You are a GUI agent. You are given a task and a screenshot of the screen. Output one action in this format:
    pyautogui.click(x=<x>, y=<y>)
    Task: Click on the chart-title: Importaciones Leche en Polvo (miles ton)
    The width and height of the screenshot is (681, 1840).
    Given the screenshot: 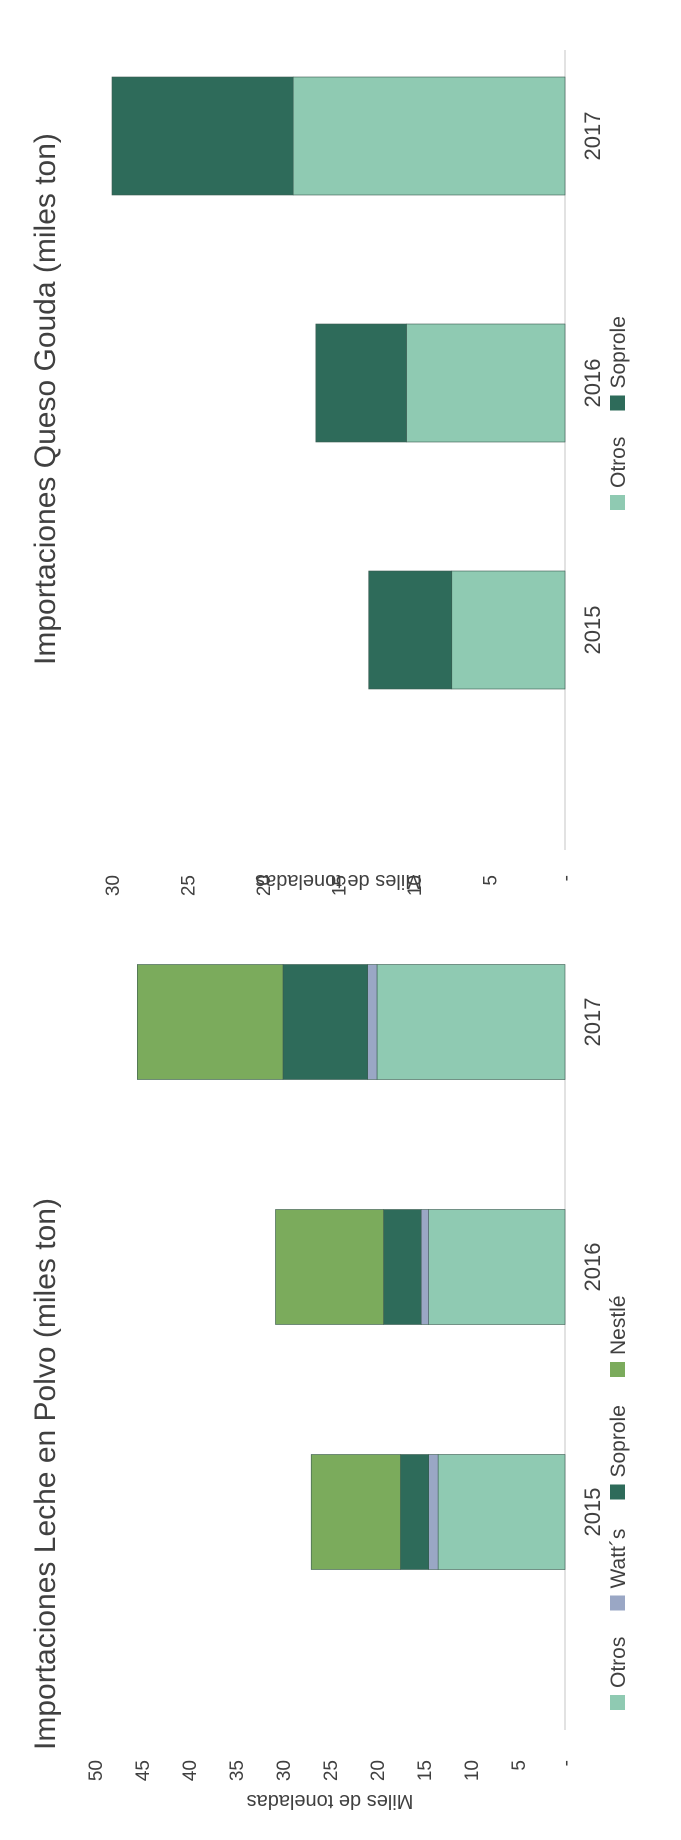 What is the action you would take?
    pyautogui.click(x=45, y=1474)
    